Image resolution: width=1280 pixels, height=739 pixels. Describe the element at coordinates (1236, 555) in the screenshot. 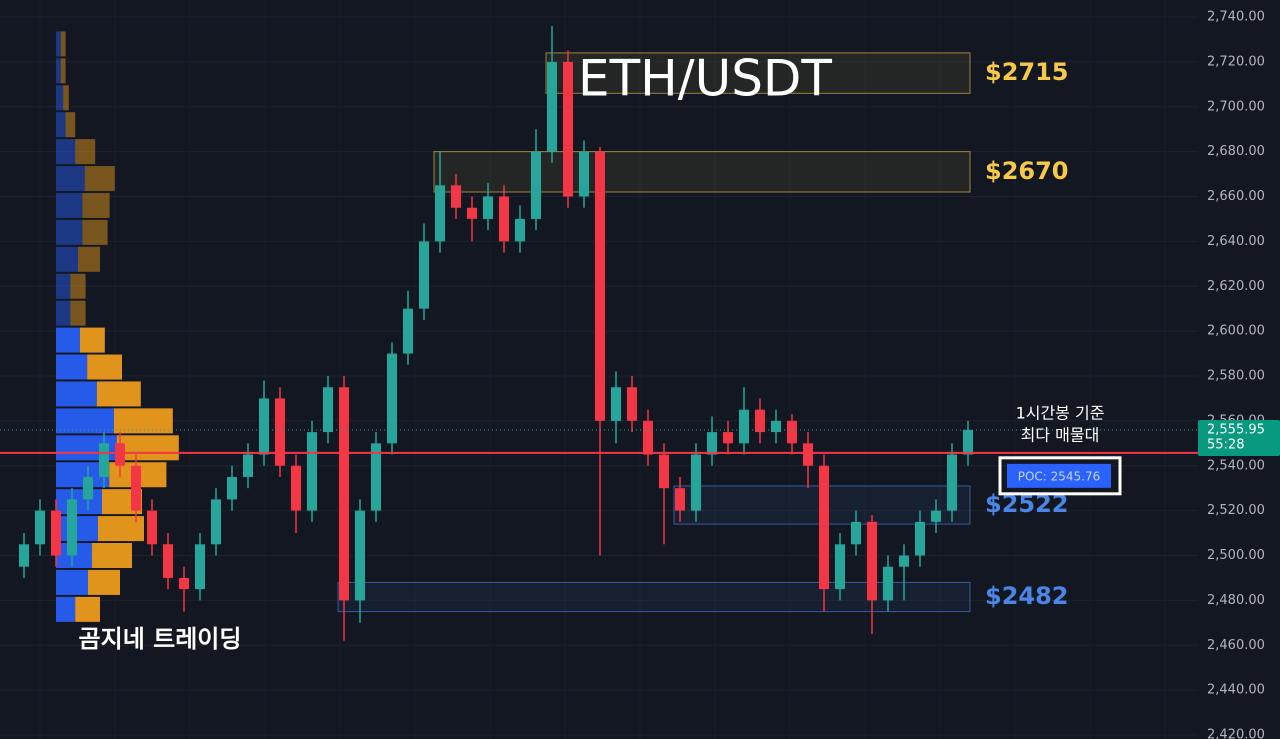

I see `y-tick-label: 2,500.00` at that location.